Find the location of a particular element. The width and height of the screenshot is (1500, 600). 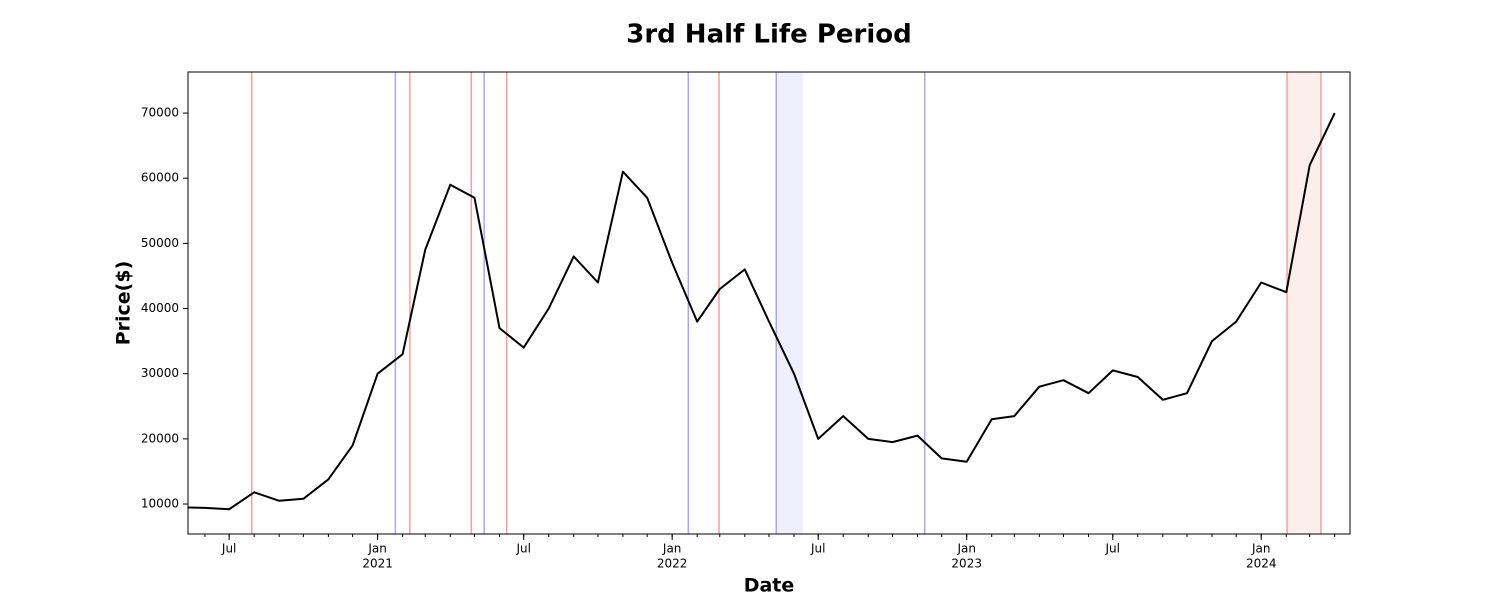

y-axis-label: Price($) is located at coordinates (124, 303).